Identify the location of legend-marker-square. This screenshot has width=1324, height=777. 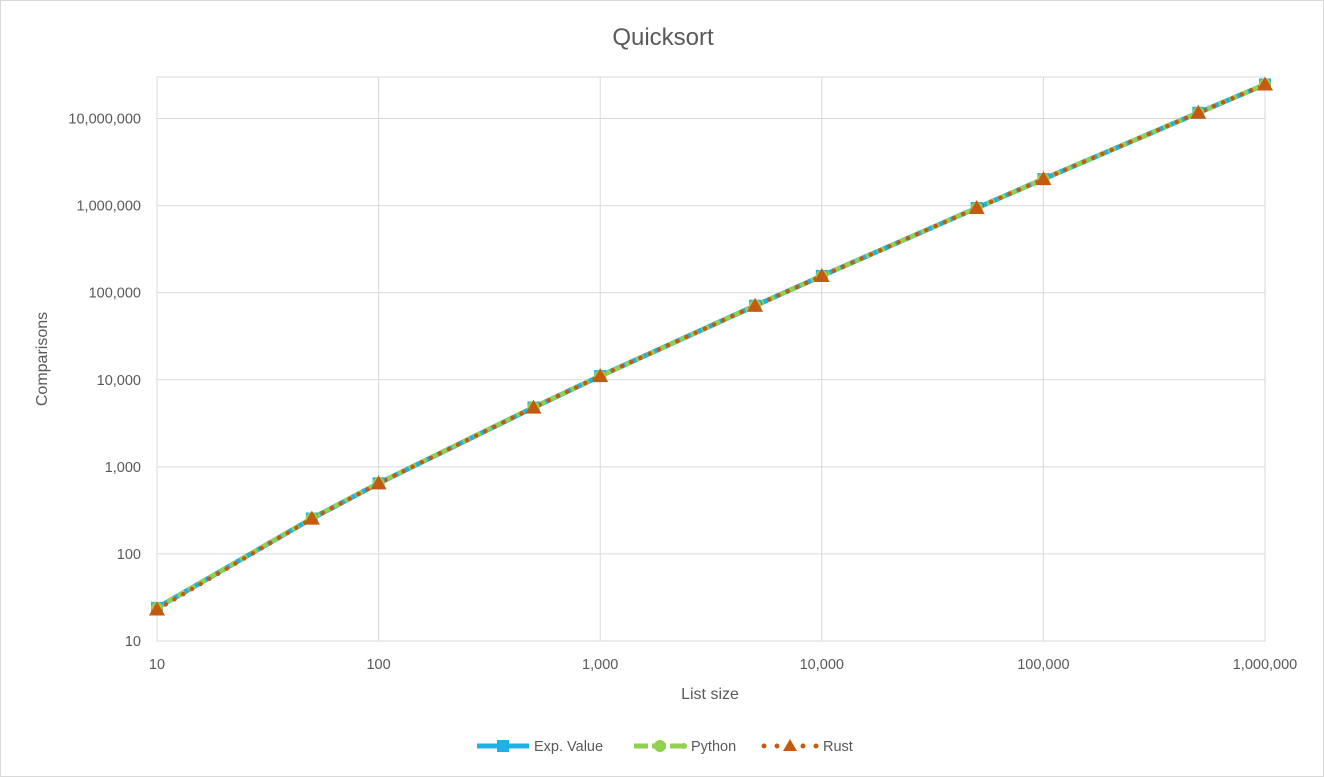
(503, 746).